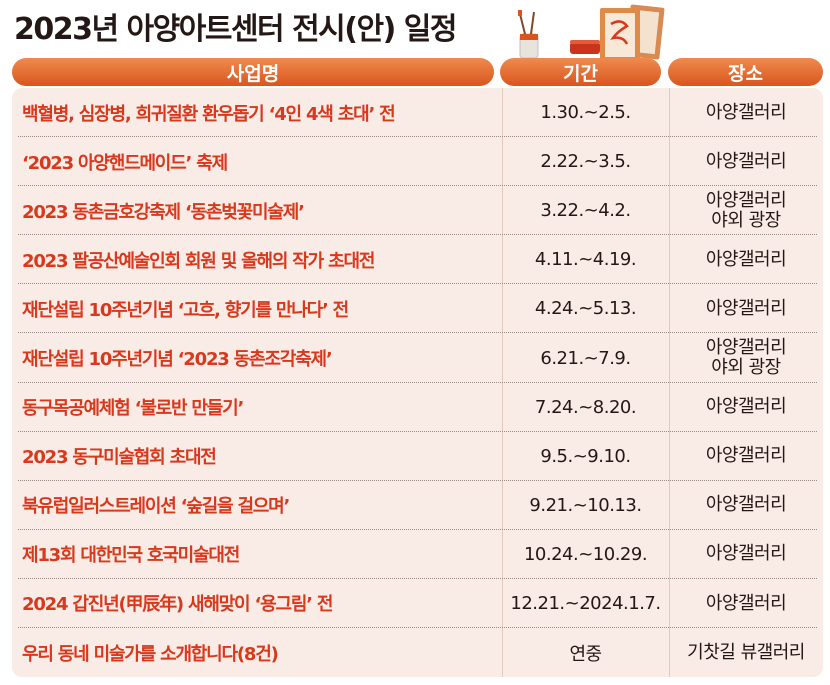 This screenshot has width=830, height=685. What do you see at coordinates (585, 162) in the screenshot?
I see `event-period: 2.22.~3.5.` at bounding box center [585, 162].